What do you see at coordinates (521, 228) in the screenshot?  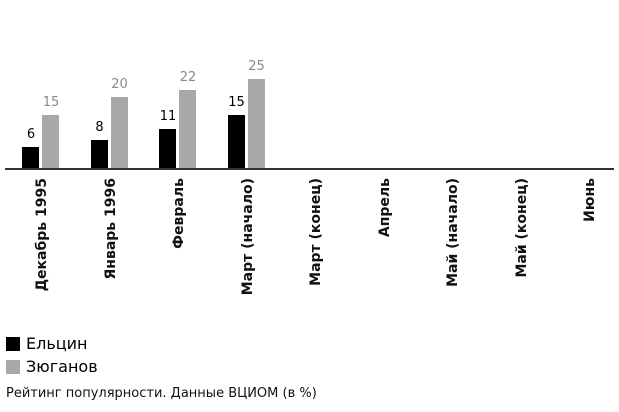 I see `x-tick-label: Май (конец)` at bounding box center [521, 228].